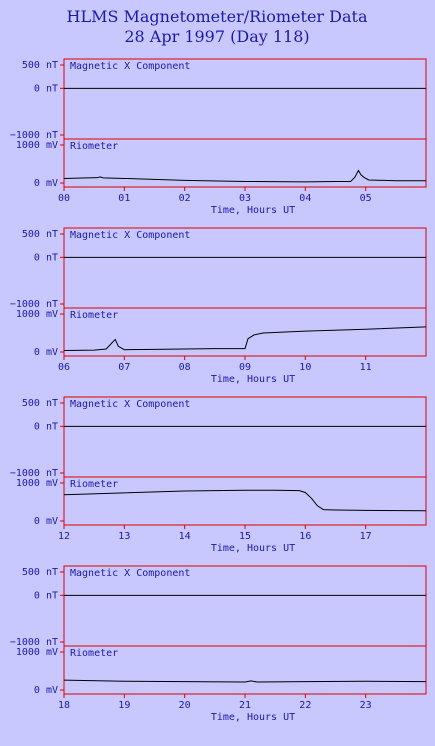  What do you see at coordinates (245, 705) in the screenshot?
I see `hour-tick-label: 21` at bounding box center [245, 705].